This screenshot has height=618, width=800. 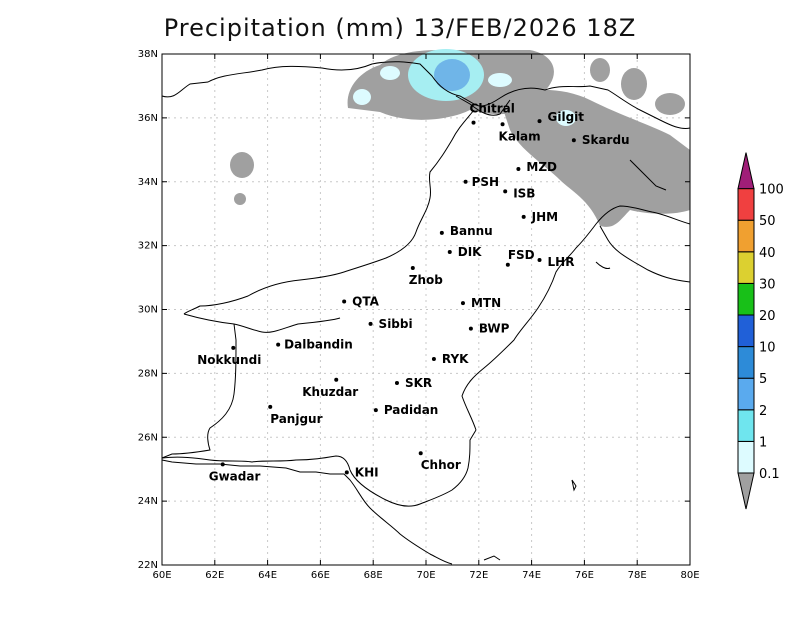 What do you see at coordinates (314, 345) in the screenshot?
I see `city-marker: Dalbandin` at bounding box center [314, 345].